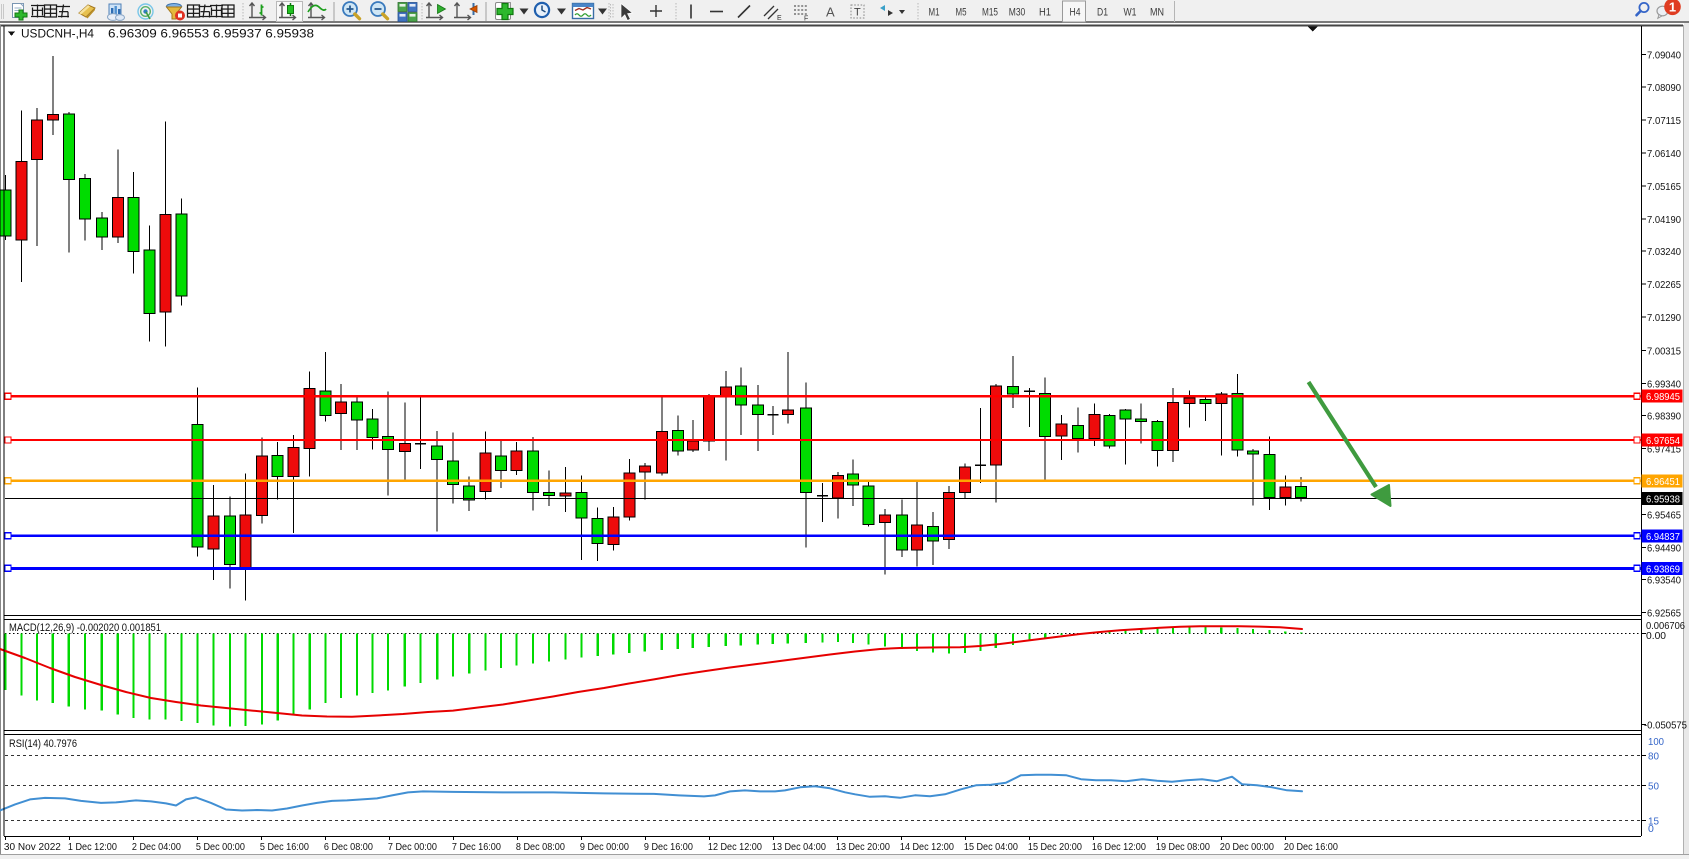 Image resolution: width=1689 pixels, height=859 pixels. Describe the element at coordinates (92, 847) in the screenshot. I see `svg-text: 1 Dec 12:00` at that location.